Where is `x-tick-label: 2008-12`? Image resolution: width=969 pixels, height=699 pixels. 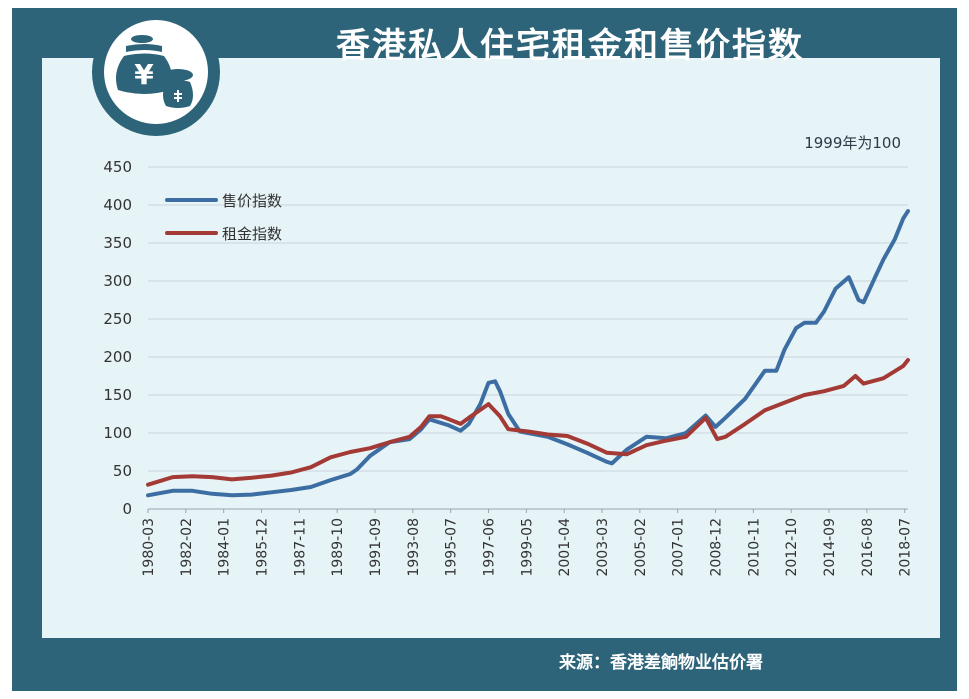 x-tick-label: 2008-12 is located at coordinates (717, 547).